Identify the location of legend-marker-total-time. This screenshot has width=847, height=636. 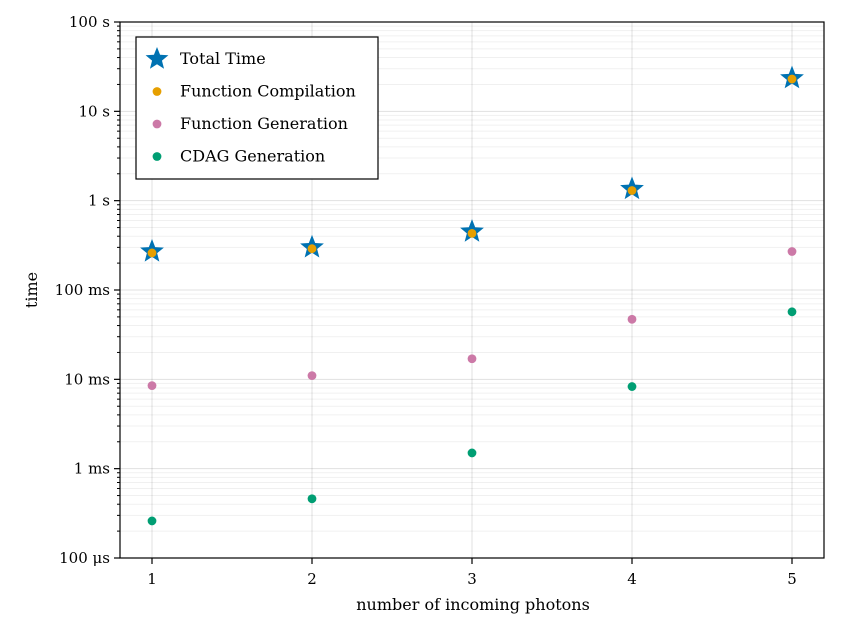
(157, 58).